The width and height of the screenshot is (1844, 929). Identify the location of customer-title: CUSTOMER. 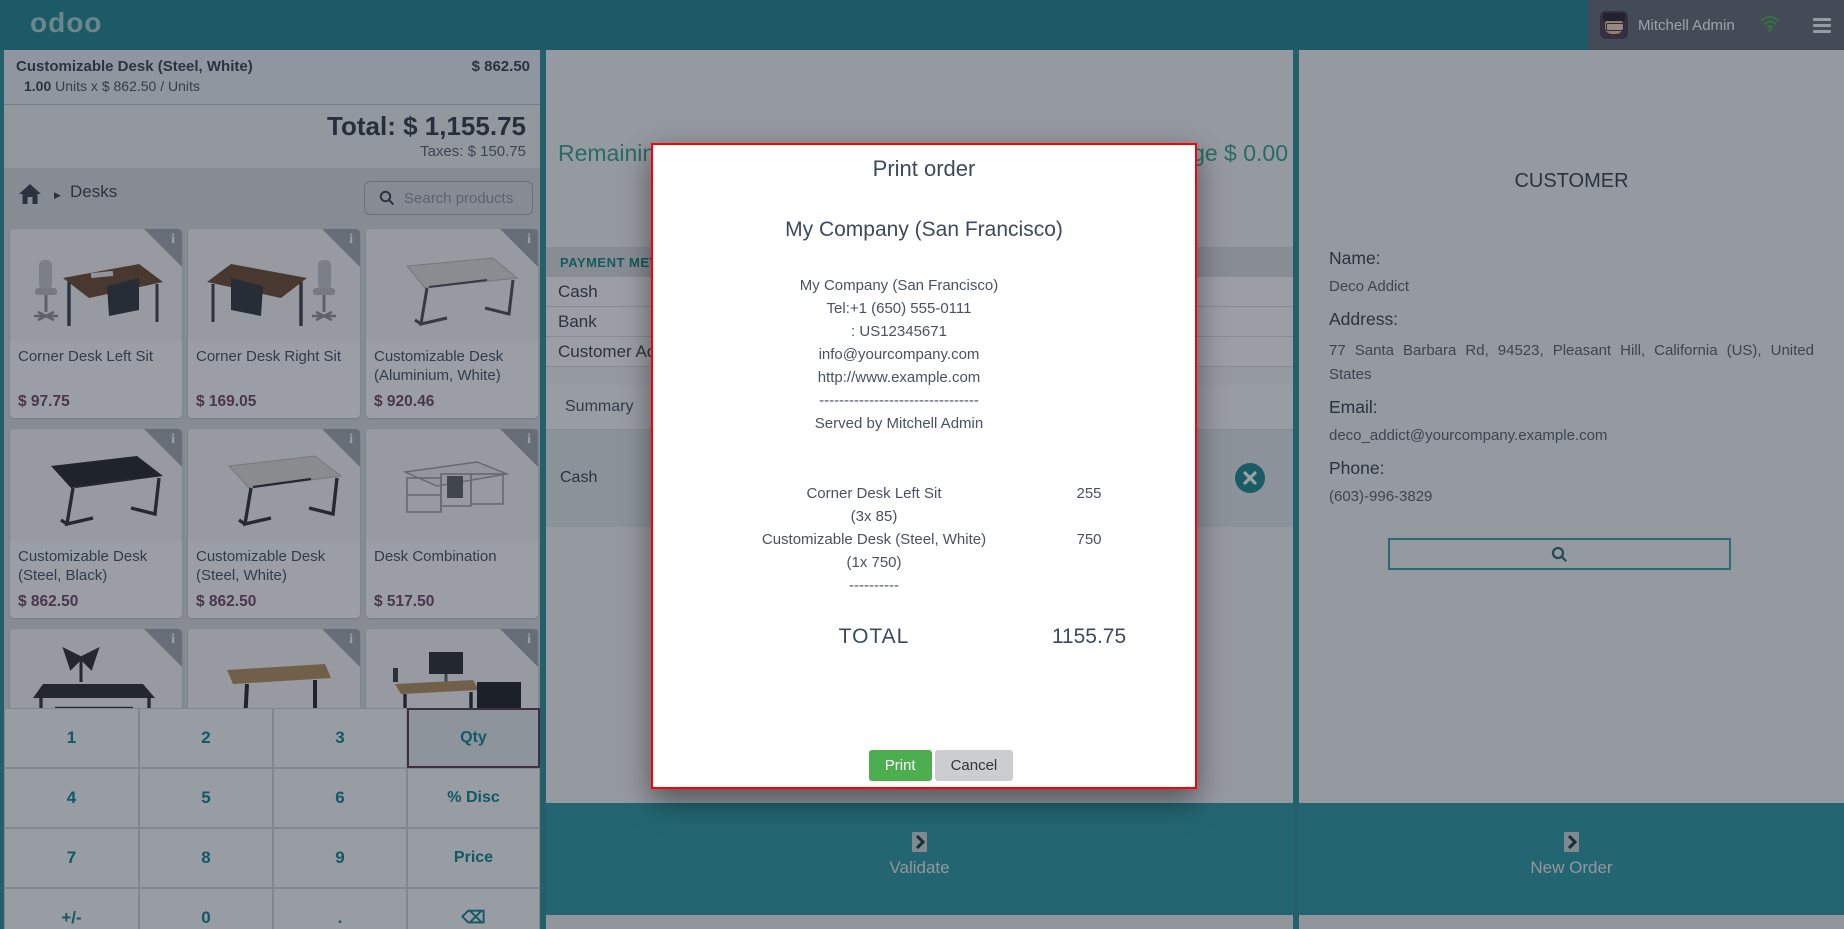
(1571, 181).